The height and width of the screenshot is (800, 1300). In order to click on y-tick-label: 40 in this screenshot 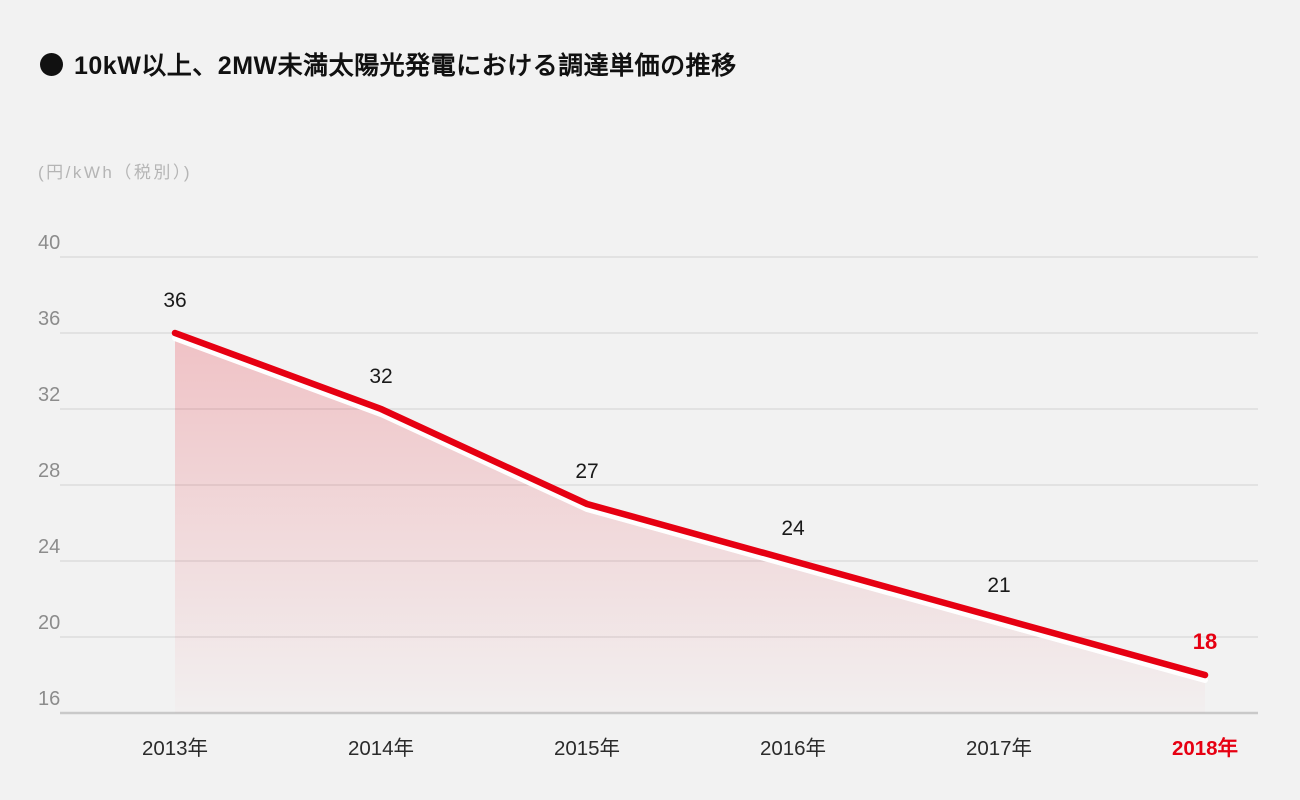, I will do `click(49, 243)`.